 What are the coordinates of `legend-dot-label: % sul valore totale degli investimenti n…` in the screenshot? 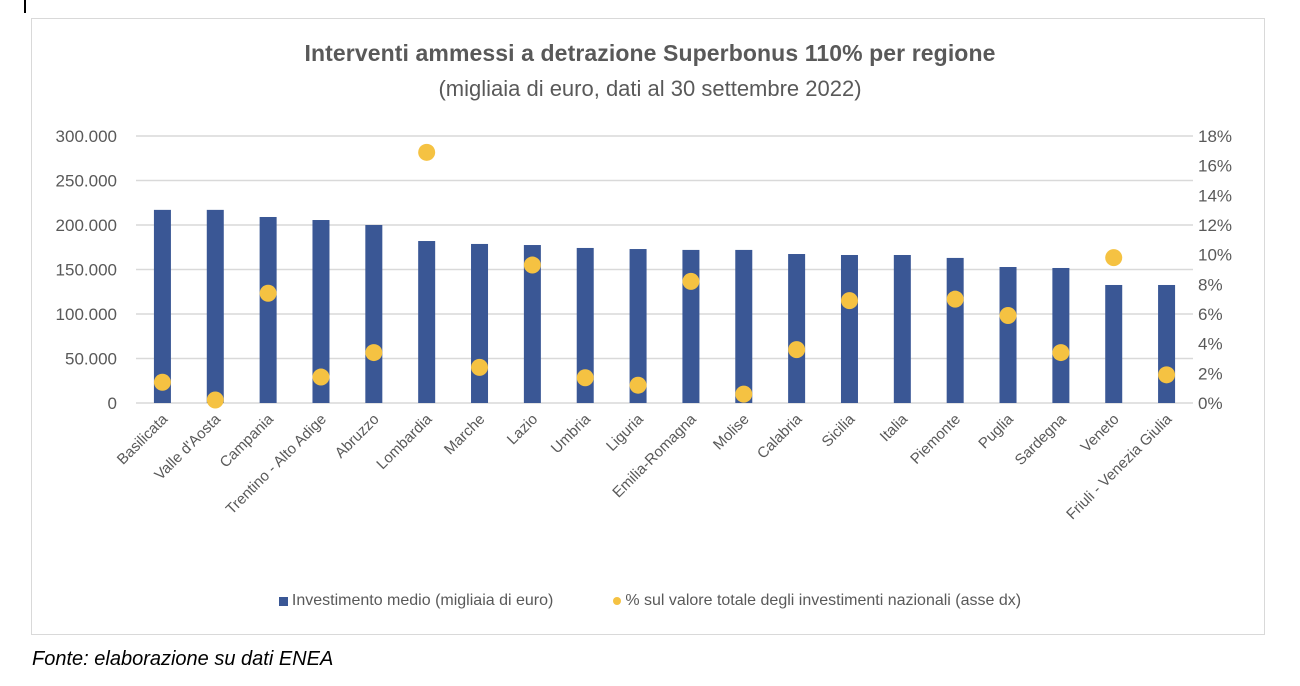 It's located at (823, 600).